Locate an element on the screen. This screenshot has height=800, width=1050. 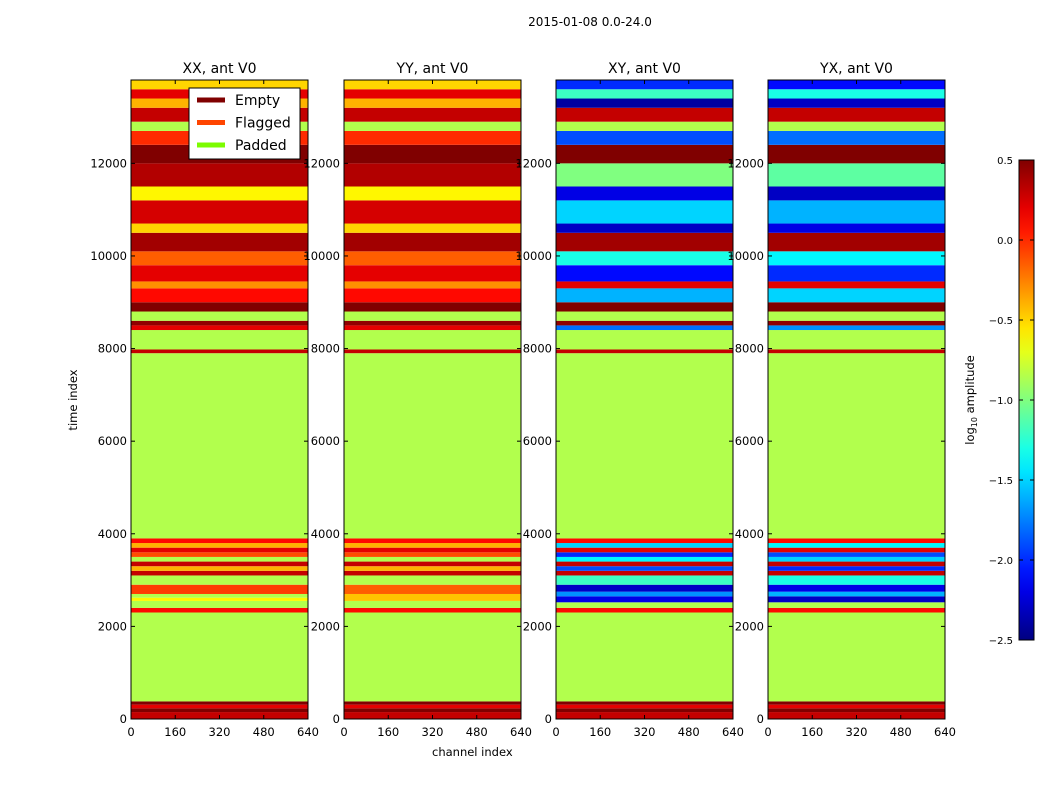
legend-label: Padded is located at coordinates (261, 146).